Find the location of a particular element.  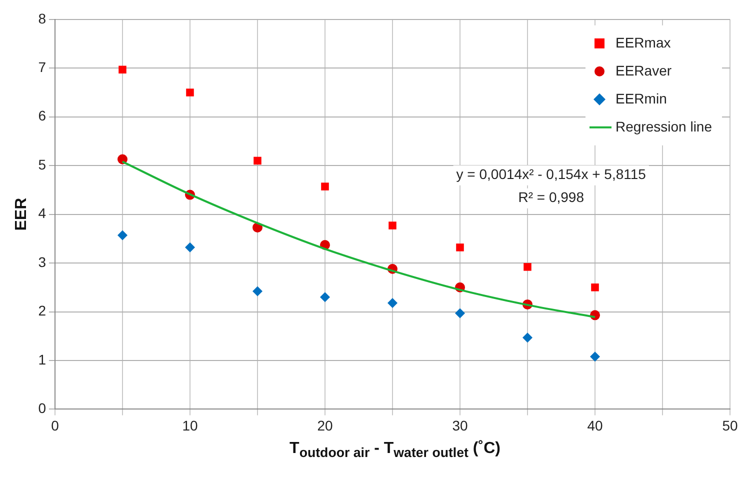

y-tick-label: 0 is located at coordinates (42, 408).